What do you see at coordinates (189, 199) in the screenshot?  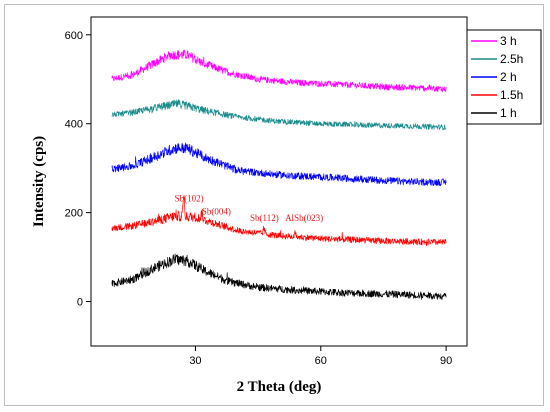 I see `peak-annotation-1: Sb(102)` at bounding box center [189, 199].